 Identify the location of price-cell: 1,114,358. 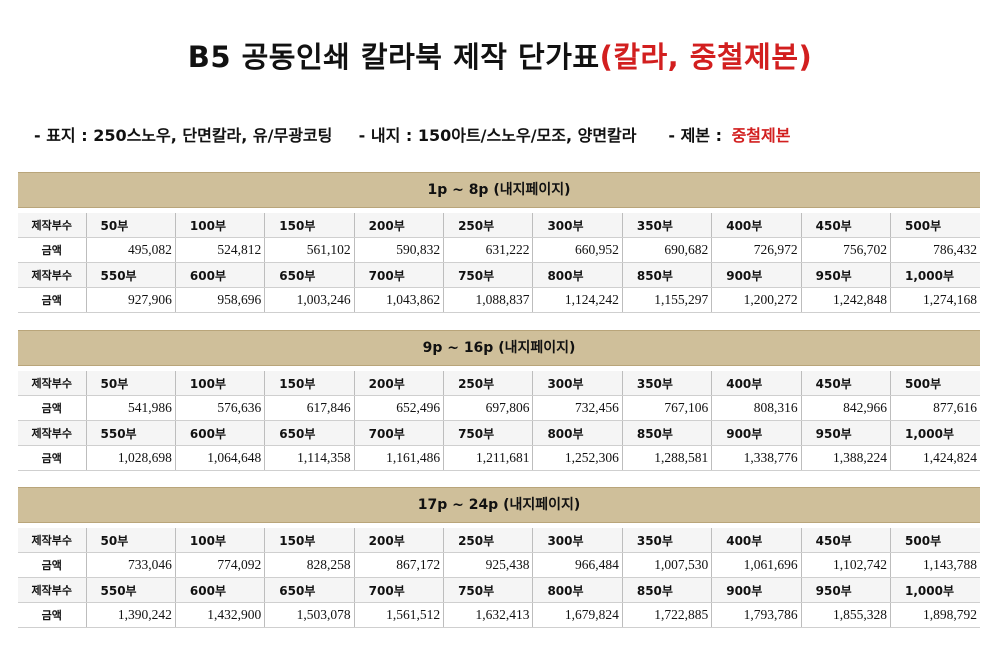
(309, 458).